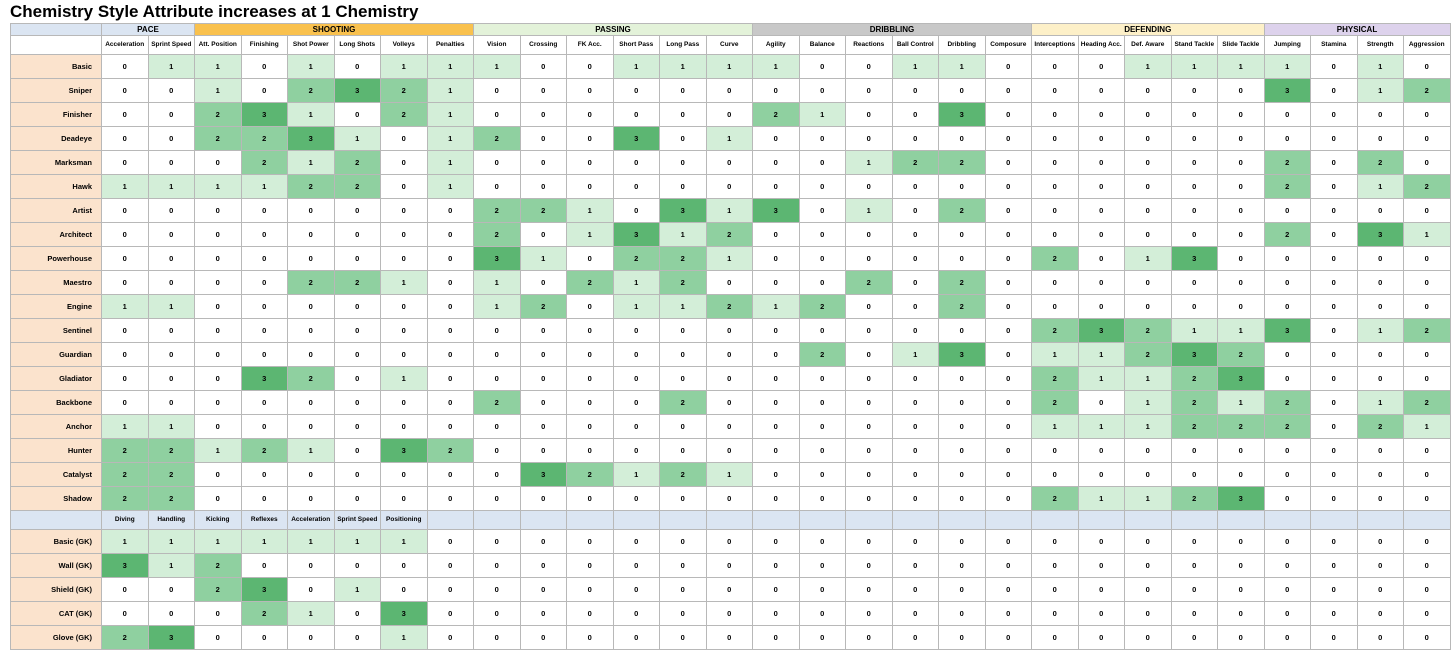 This screenshot has width=1456, height=666. What do you see at coordinates (56, 637) in the screenshot?
I see `row-label: Glove (GK)` at bounding box center [56, 637].